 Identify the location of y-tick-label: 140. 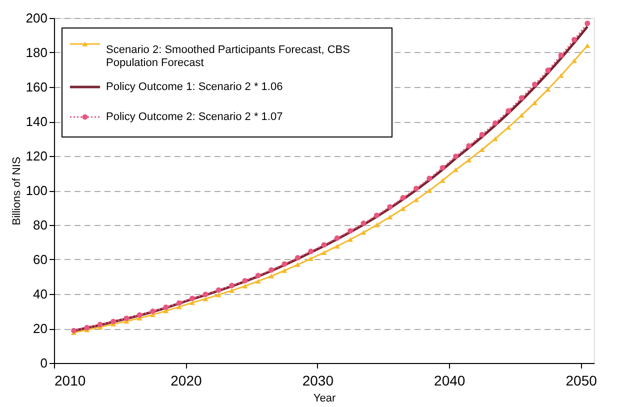
(37, 121).